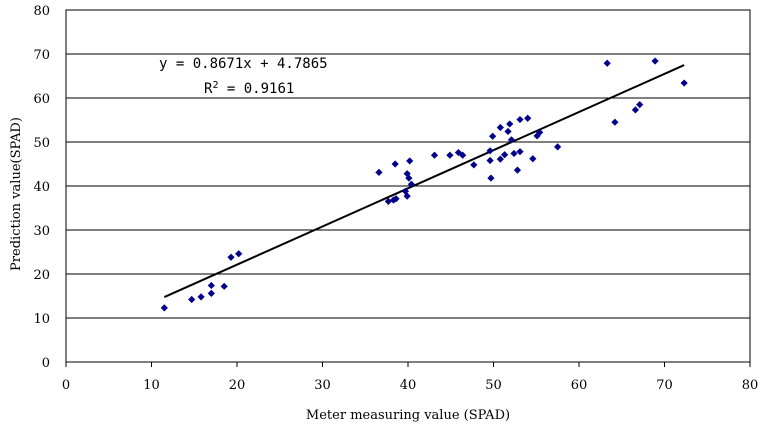 The height and width of the screenshot is (427, 763). What do you see at coordinates (41, 231) in the screenshot?
I see `y-tick-label: 30` at bounding box center [41, 231].